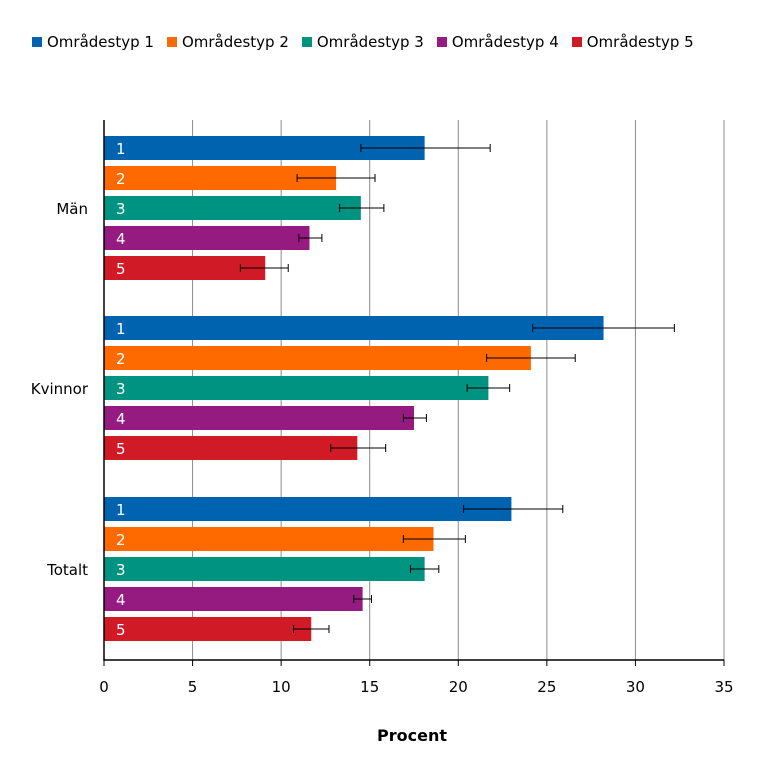 The height and width of the screenshot is (767, 767). What do you see at coordinates (104, 687) in the screenshot?
I see `x-tick-label: 0` at bounding box center [104, 687].